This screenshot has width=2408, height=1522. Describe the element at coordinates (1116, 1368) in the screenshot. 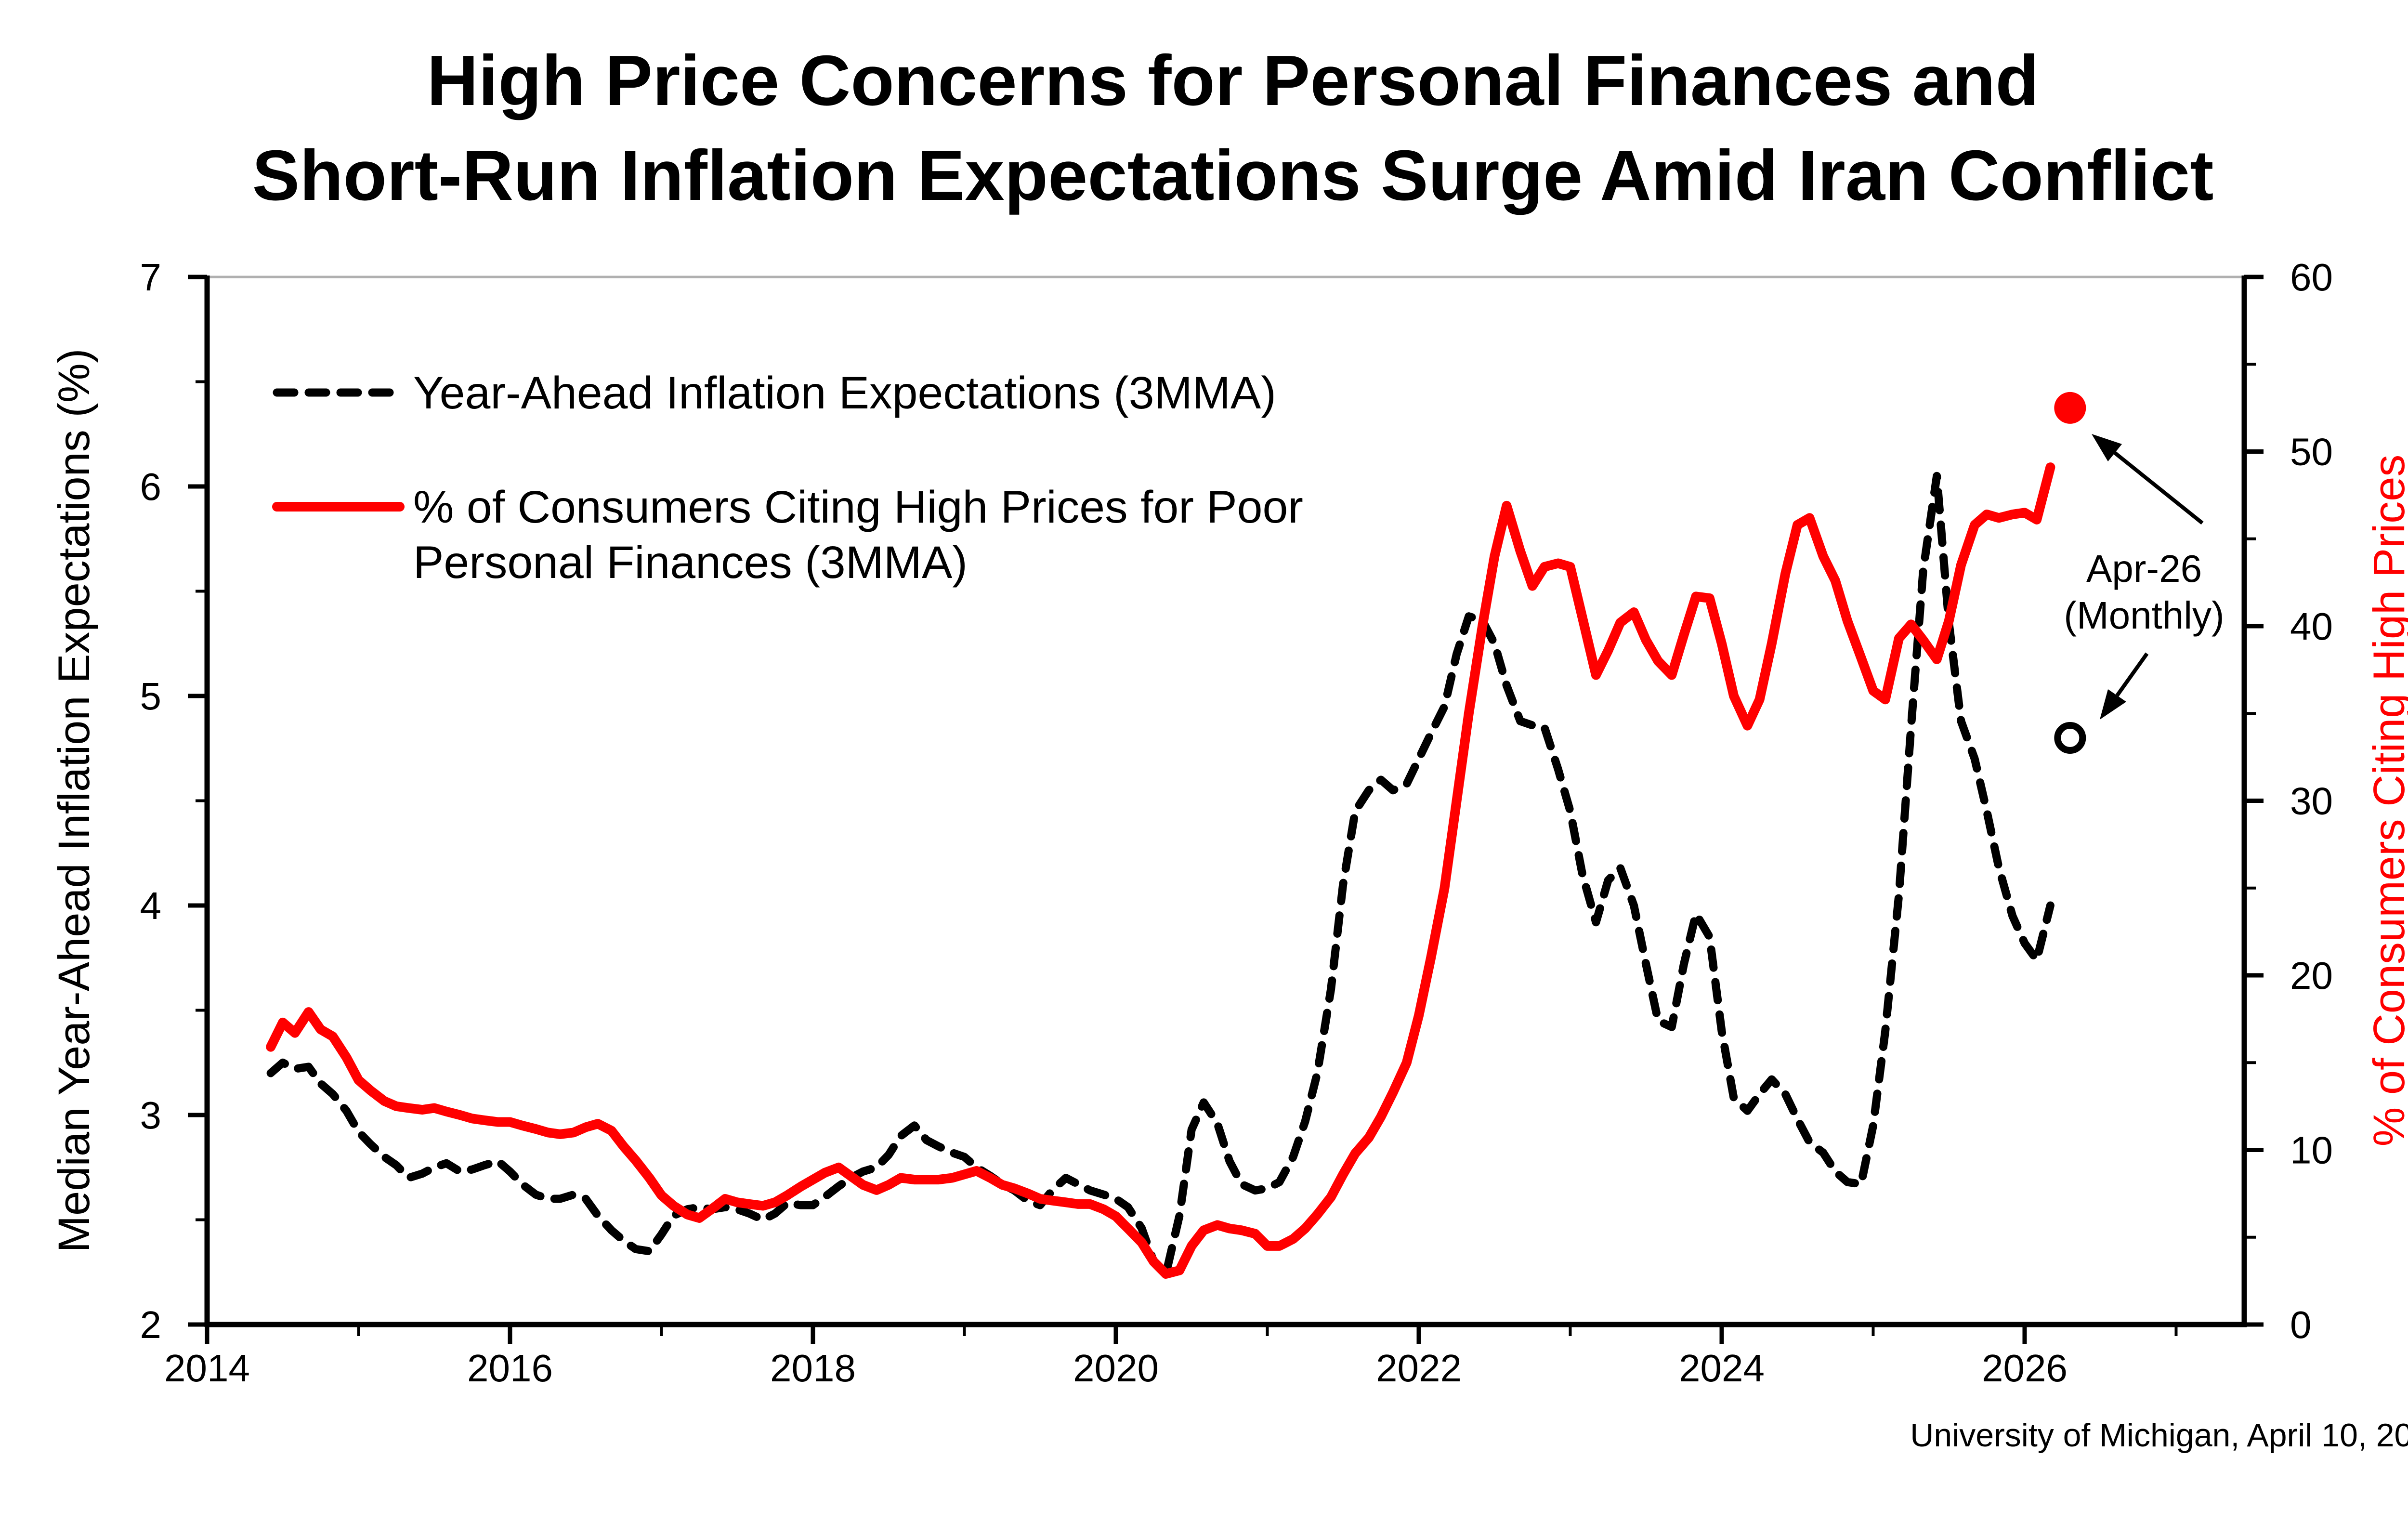

I see `x-tick-label: 2020` at that location.